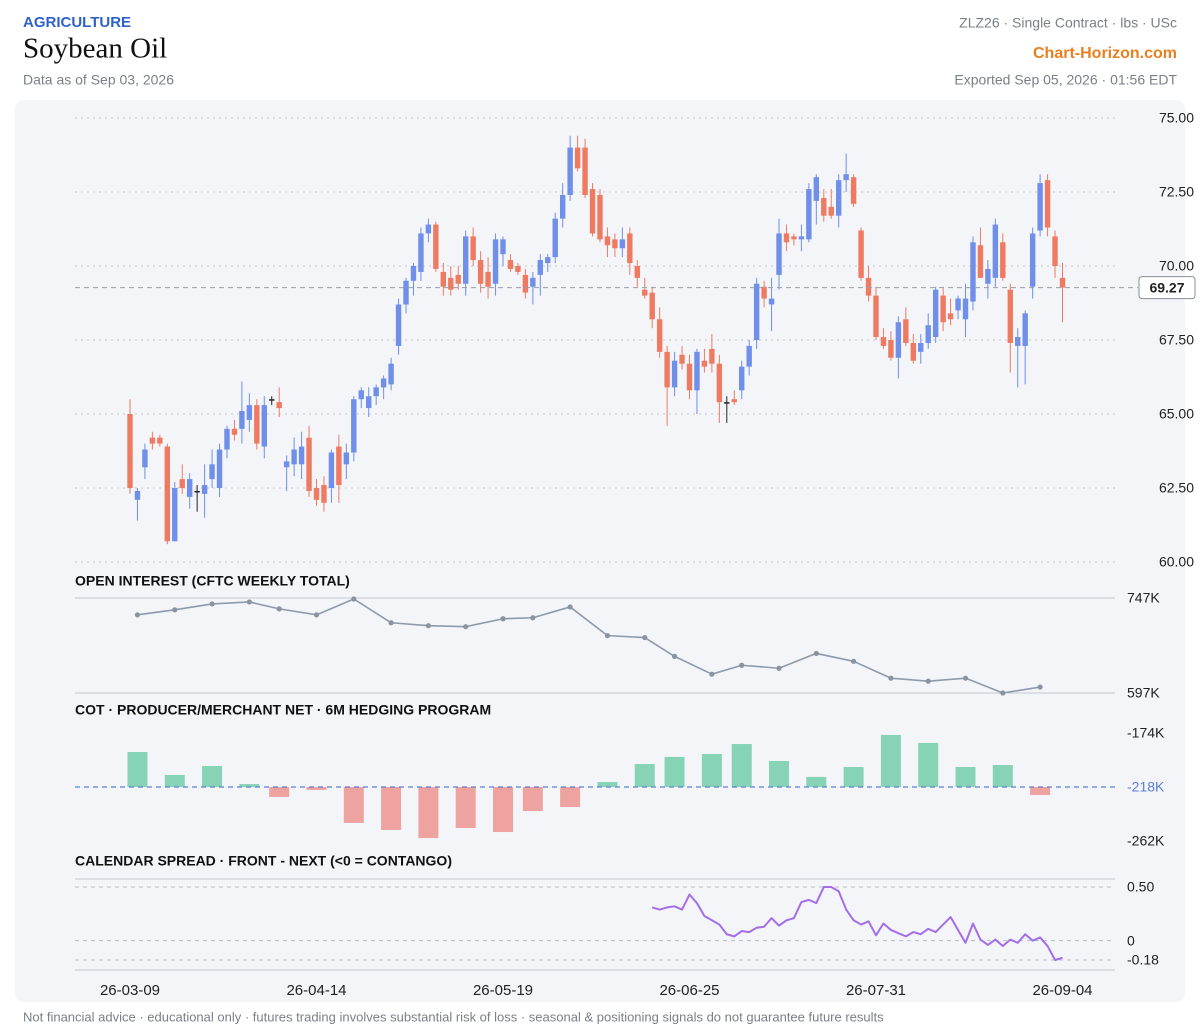 The height and width of the screenshot is (1036, 1200). I want to click on contract: ZLZ26 · Single Contract · lbs · USc, so click(1068, 23).